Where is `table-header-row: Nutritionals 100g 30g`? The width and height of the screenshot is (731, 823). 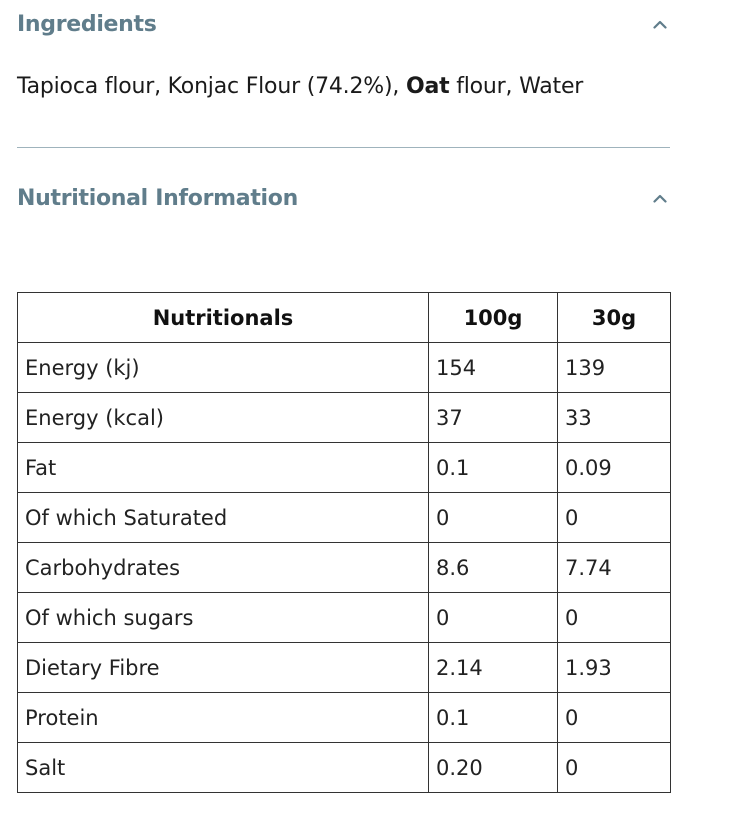
table-header-row: Nutritionals 100g 30g is located at coordinates (344, 317).